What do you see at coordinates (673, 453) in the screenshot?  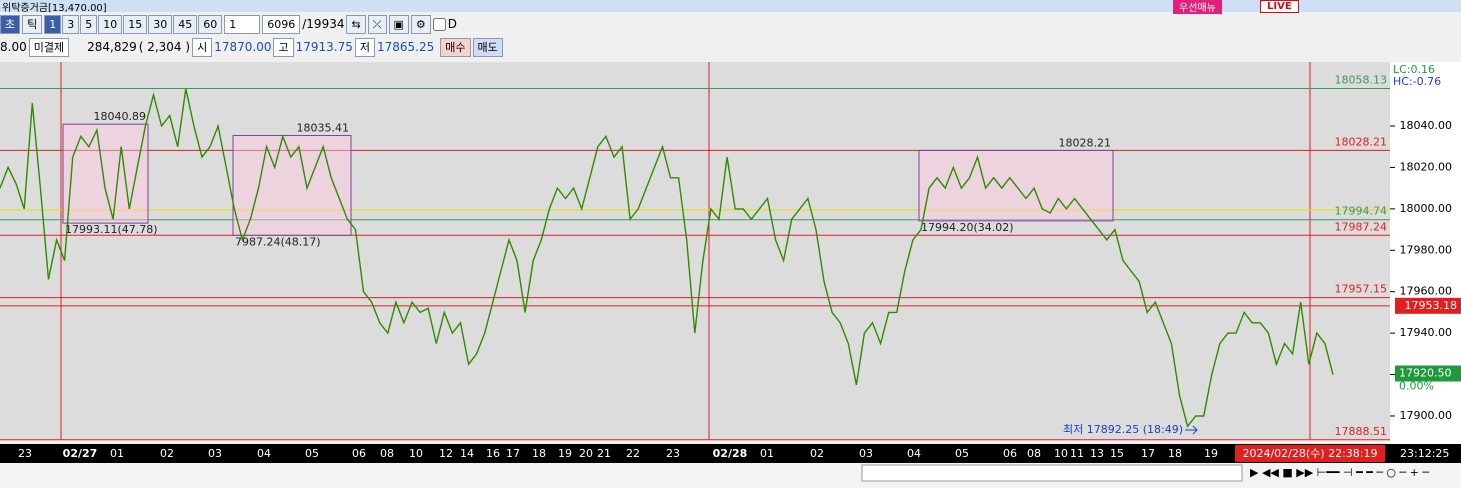 I see `x-tick-label: 23` at bounding box center [673, 453].